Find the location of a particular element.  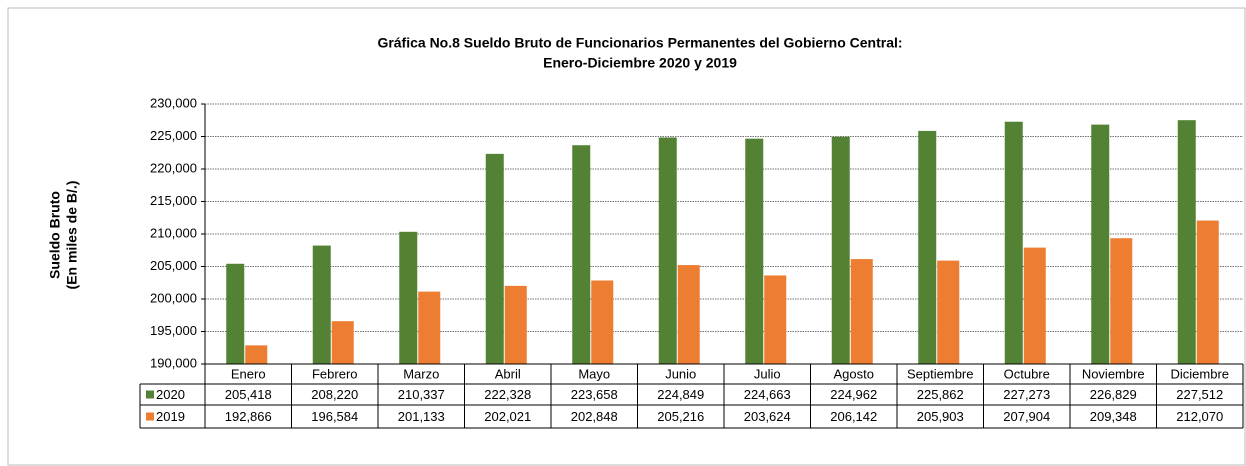

x-tick-label: Junio is located at coordinates (680, 373).